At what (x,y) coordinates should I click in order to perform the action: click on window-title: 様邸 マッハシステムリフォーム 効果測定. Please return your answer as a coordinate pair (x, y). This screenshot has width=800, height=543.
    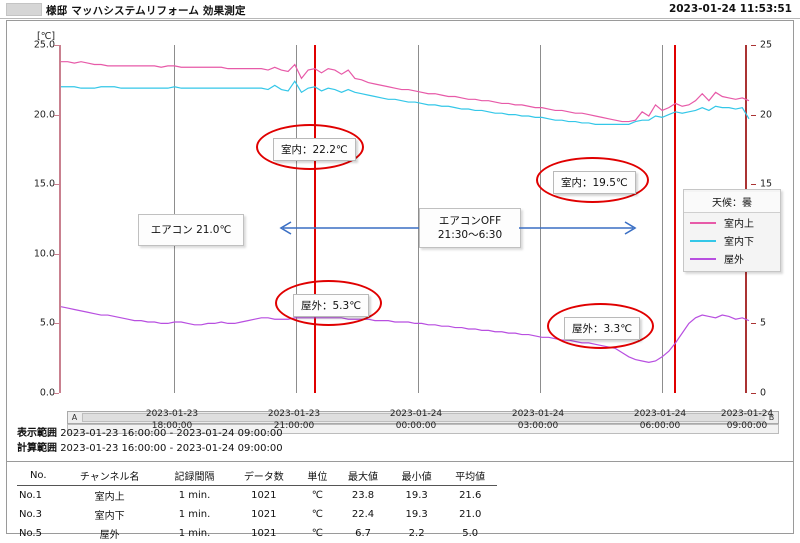
    Looking at the image, I should click on (146, 10).